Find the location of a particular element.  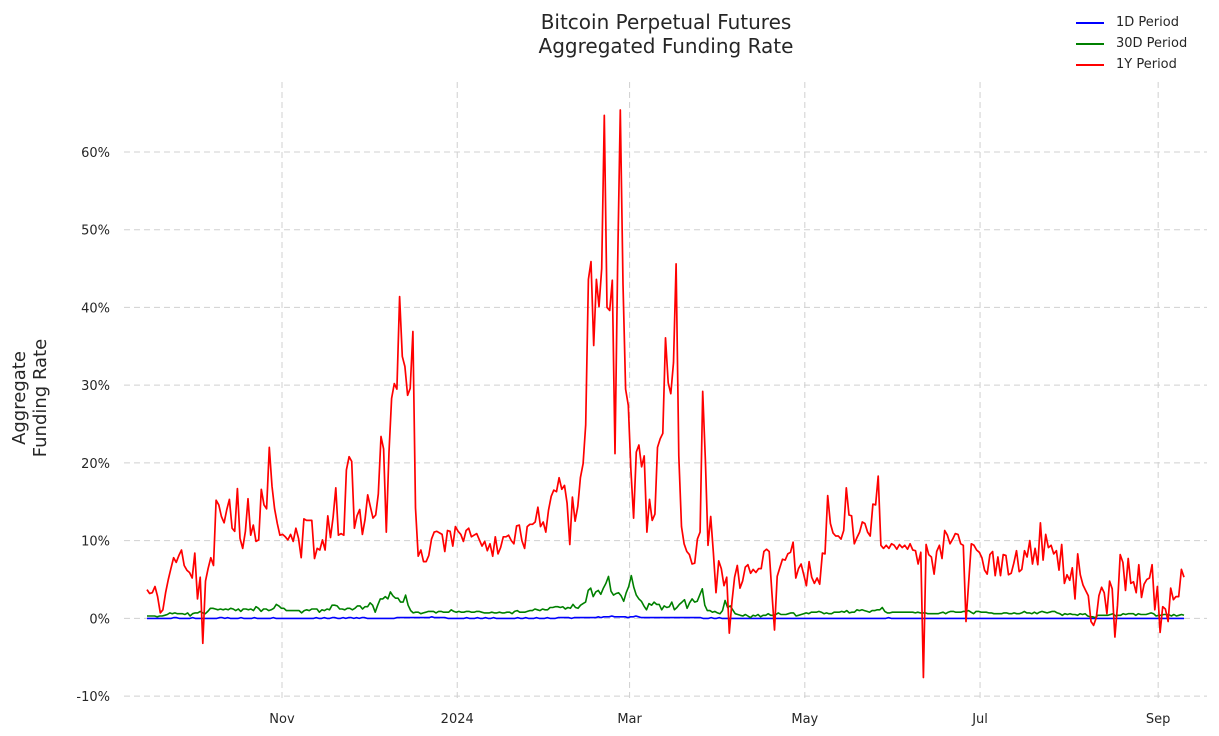

x-tick-label: Sep is located at coordinates (1158, 719).